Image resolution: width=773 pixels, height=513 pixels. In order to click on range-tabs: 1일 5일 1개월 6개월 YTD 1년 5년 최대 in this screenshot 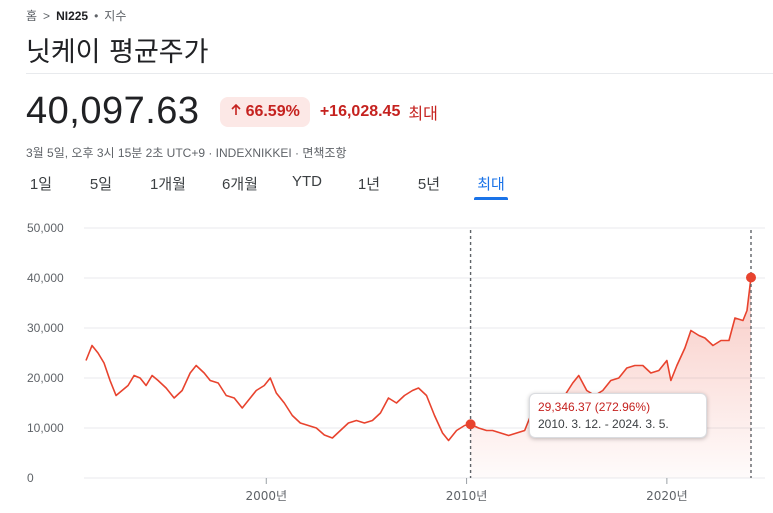, I will do `click(267, 185)`.